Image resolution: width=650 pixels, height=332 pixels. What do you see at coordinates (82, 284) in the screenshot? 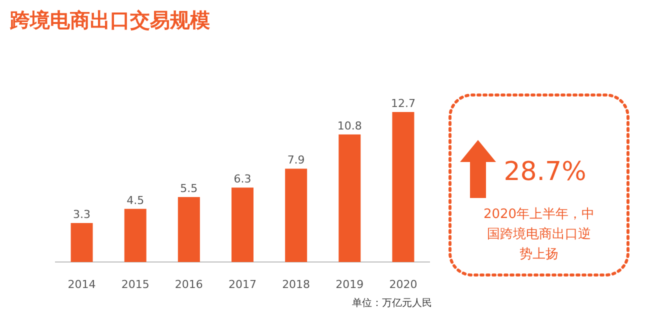
I see `x-tick-label: 2014` at bounding box center [82, 284].